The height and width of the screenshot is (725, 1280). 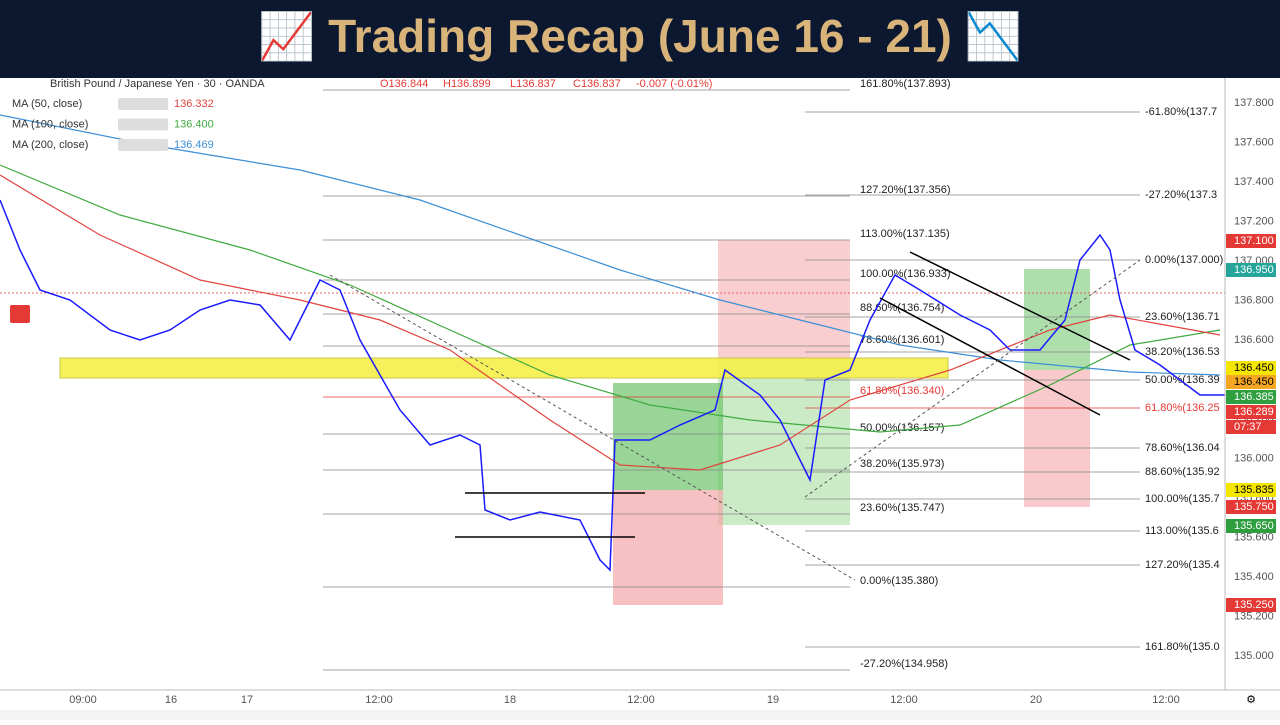 I want to click on indicator-value: 136.332, so click(x=194, y=104).